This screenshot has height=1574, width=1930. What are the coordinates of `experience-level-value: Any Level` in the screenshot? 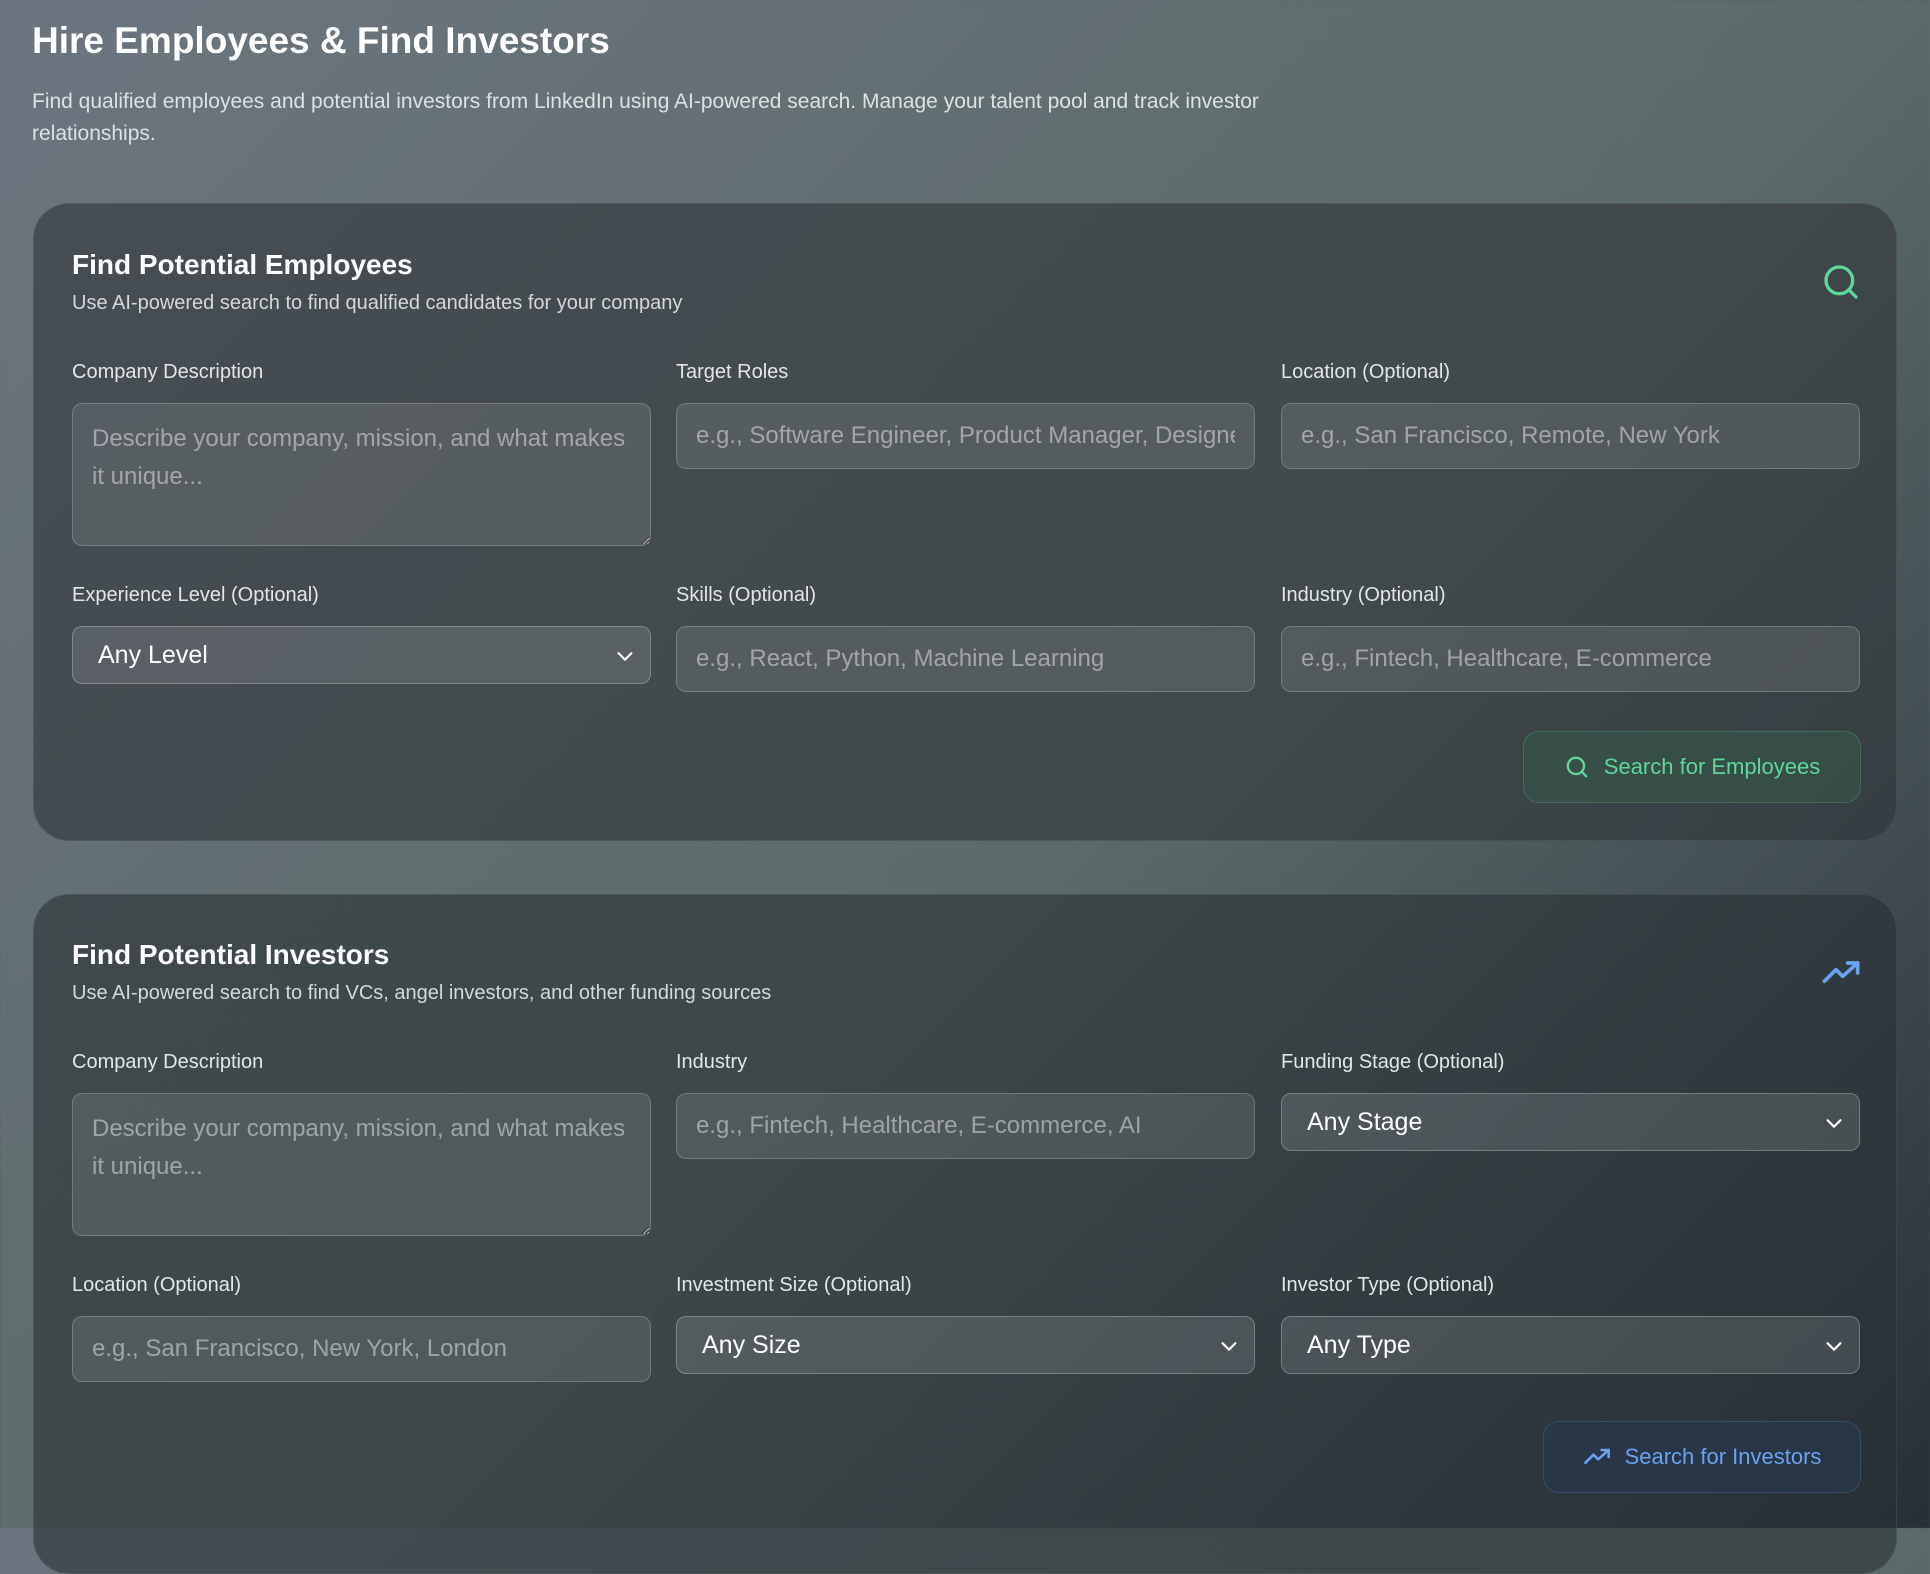 It's located at (153, 654).